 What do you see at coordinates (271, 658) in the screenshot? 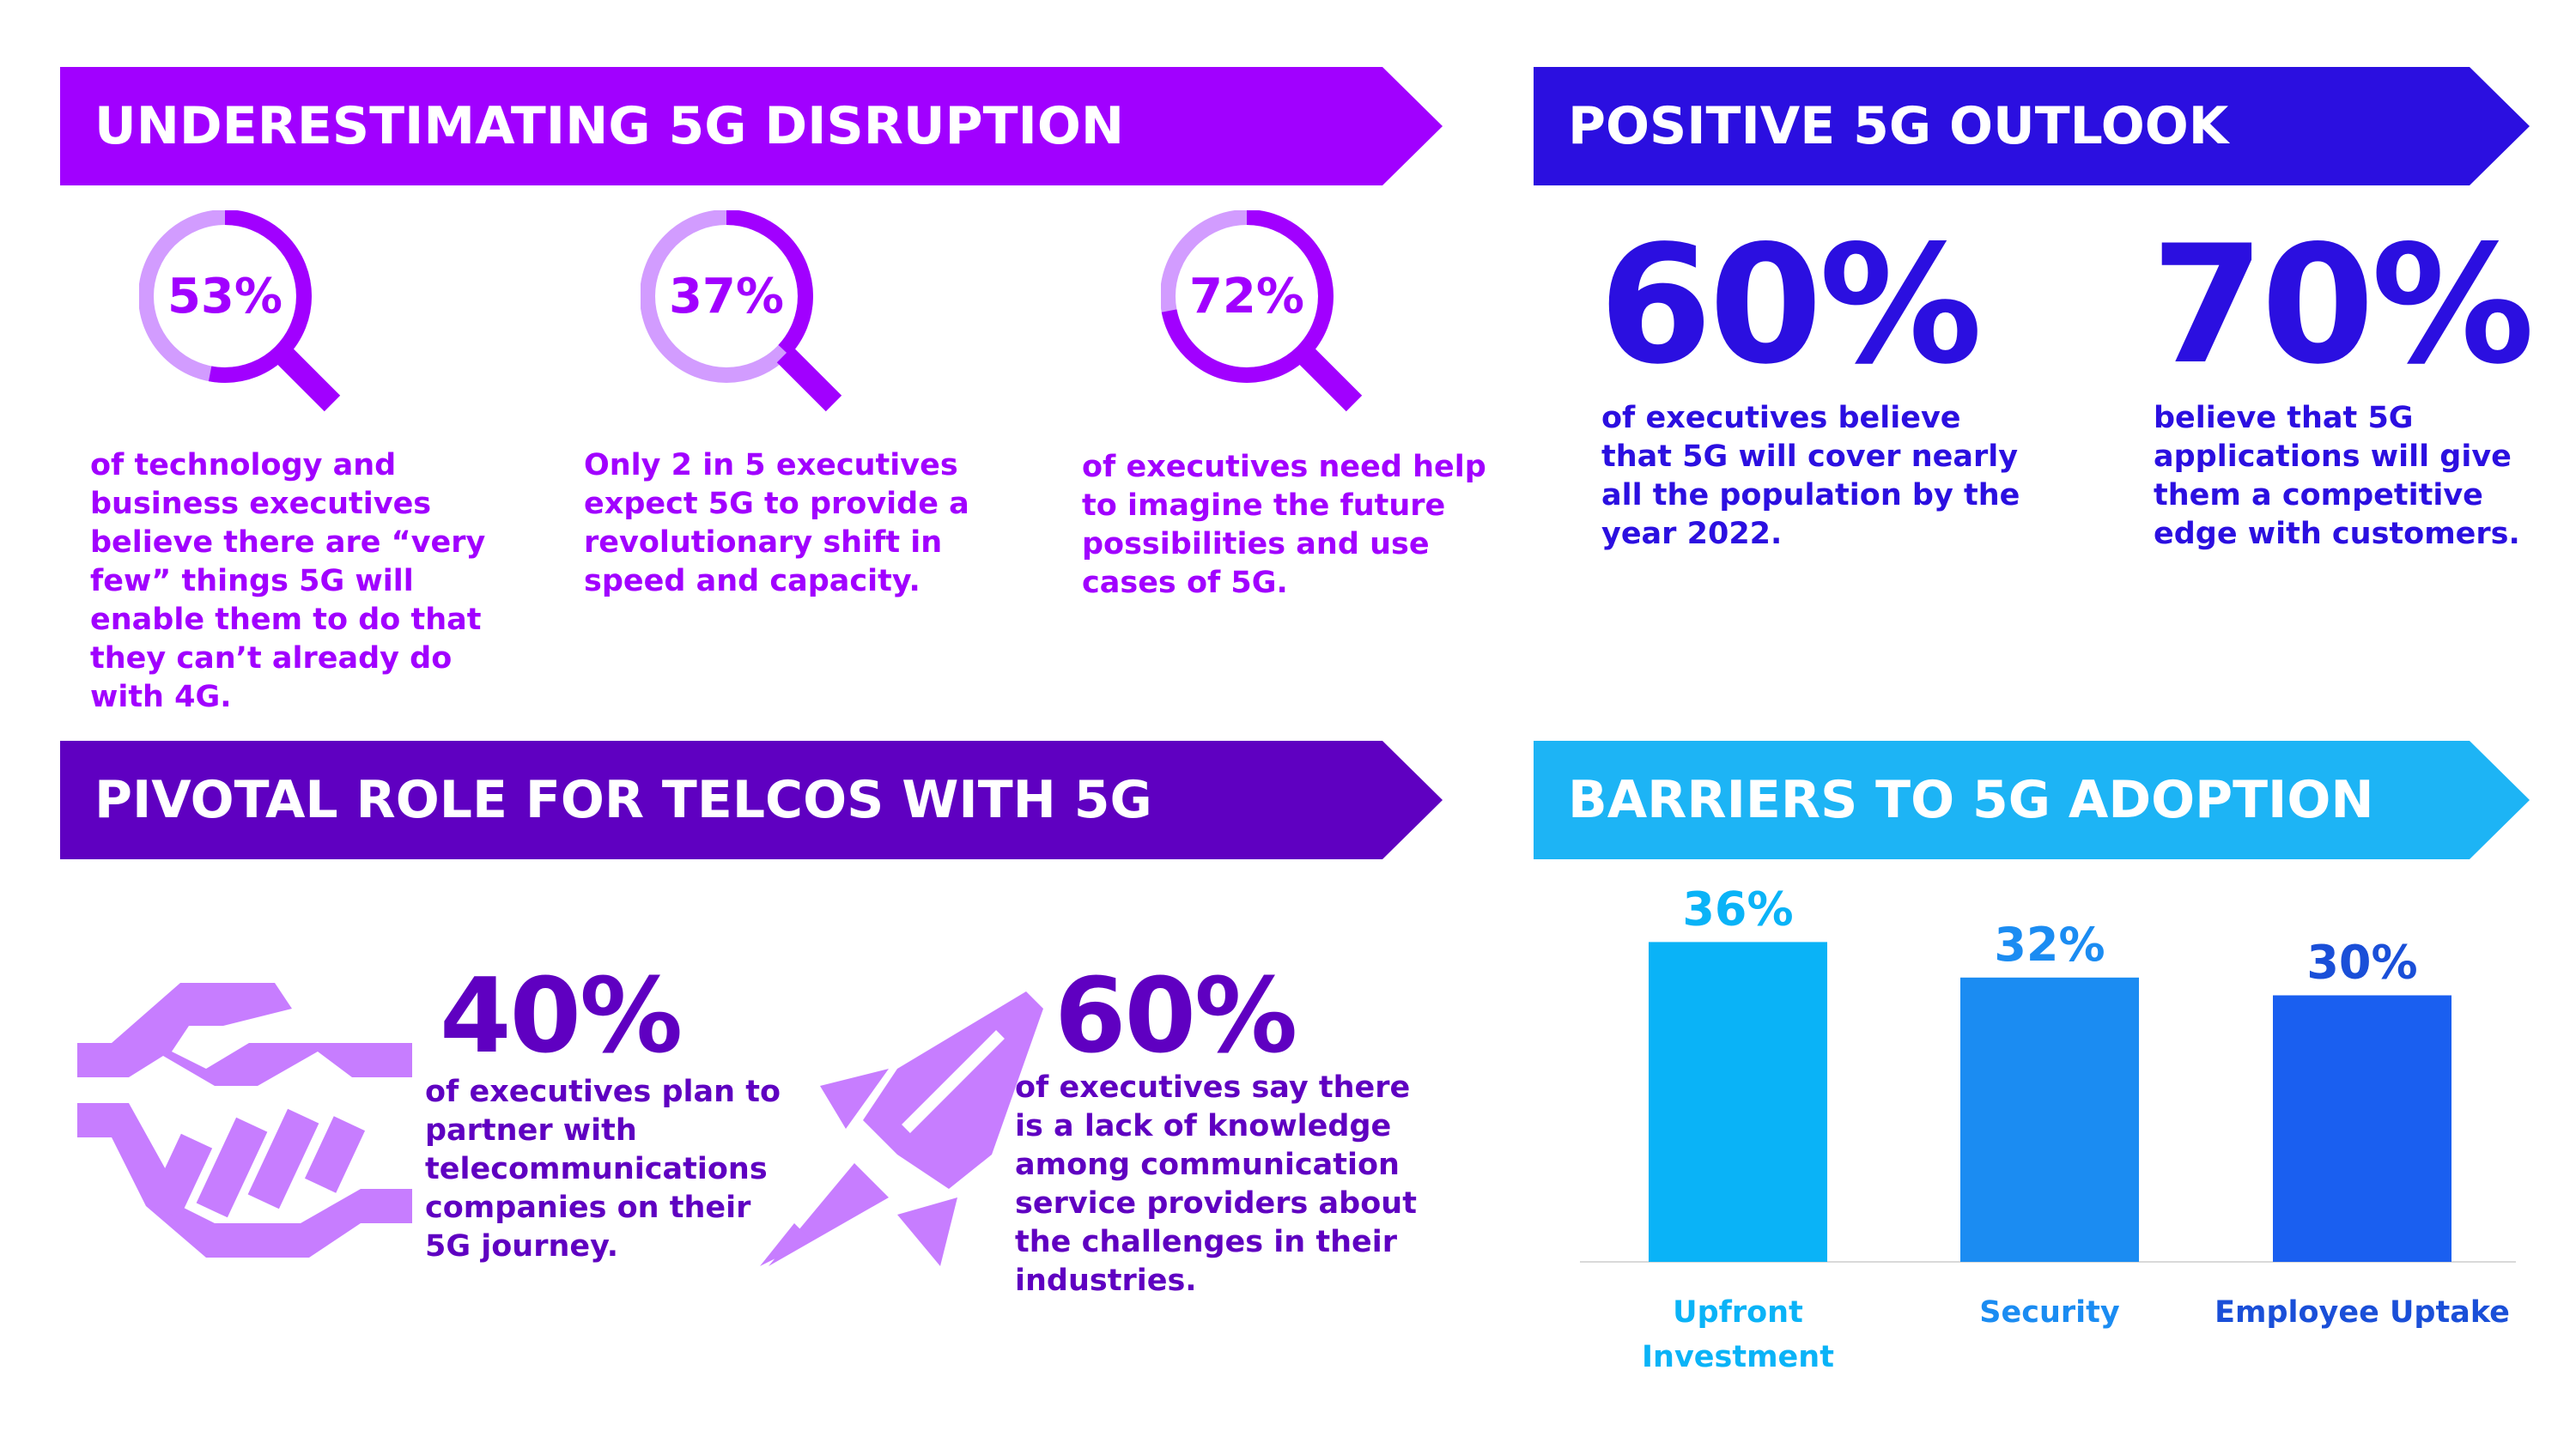
I see `desc-line: they can’t already do` at bounding box center [271, 658].